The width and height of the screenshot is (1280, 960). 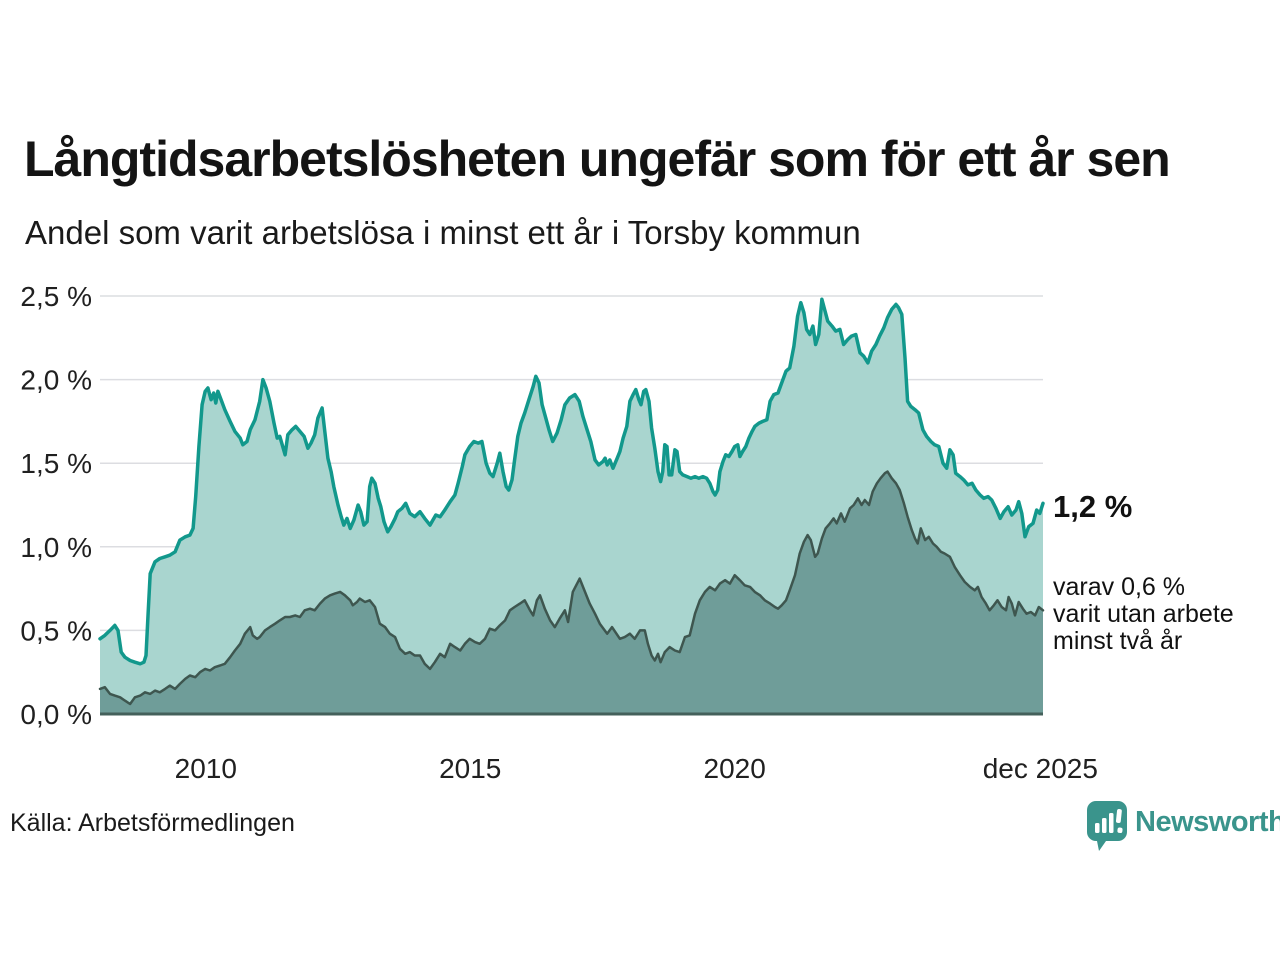 What do you see at coordinates (56, 463) in the screenshot?
I see `y-tick-label: 1,5 %` at bounding box center [56, 463].